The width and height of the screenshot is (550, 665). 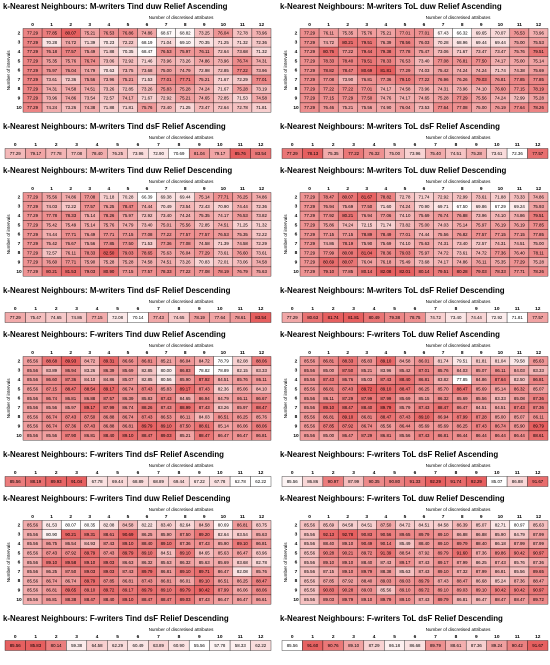 What do you see at coordinates (539, 271) in the screenshot?
I see `cell-value: 78.26` at bounding box center [539, 271].